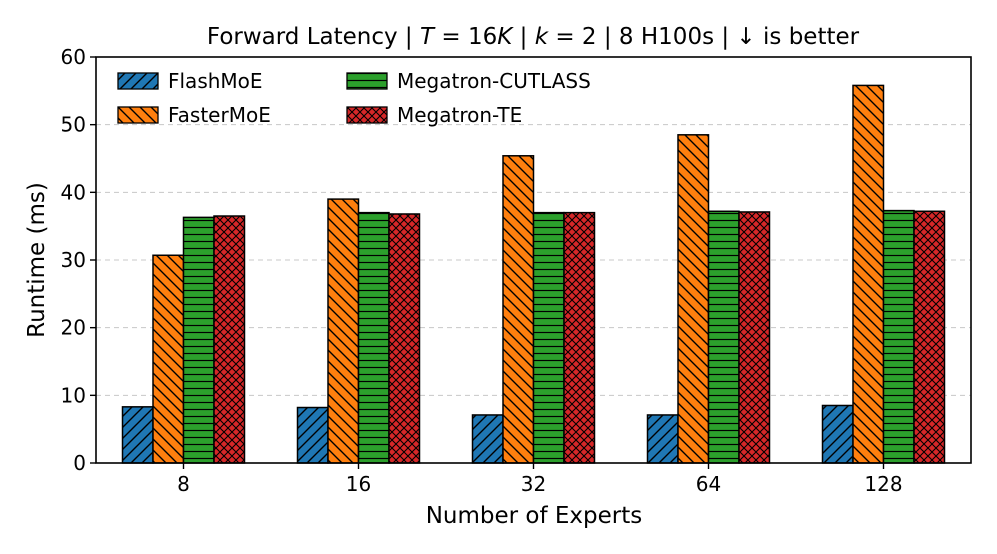 This screenshot has height=554, width=997. I want to click on legend-label: FlashMoE, so click(215, 81).